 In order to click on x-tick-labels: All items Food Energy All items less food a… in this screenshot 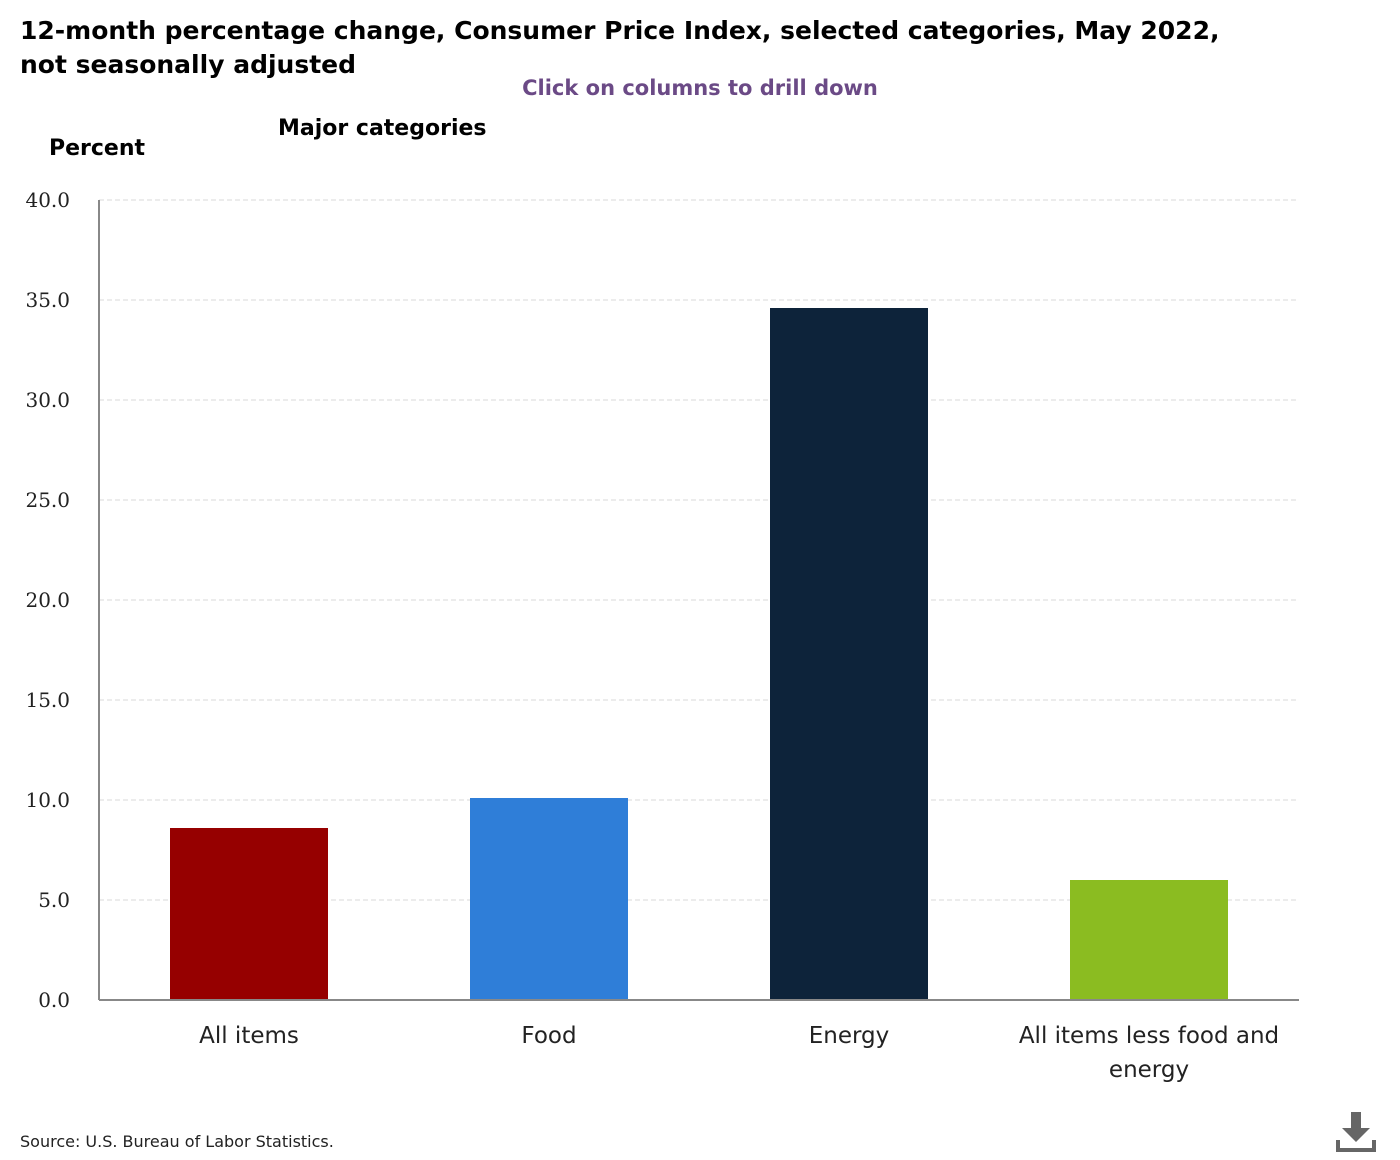, I will do `click(739, 1053)`.